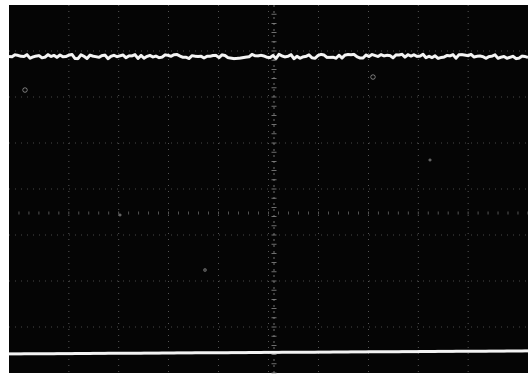 The image size is (528, 376). I want to click on upper-trace, so click(268, 56).